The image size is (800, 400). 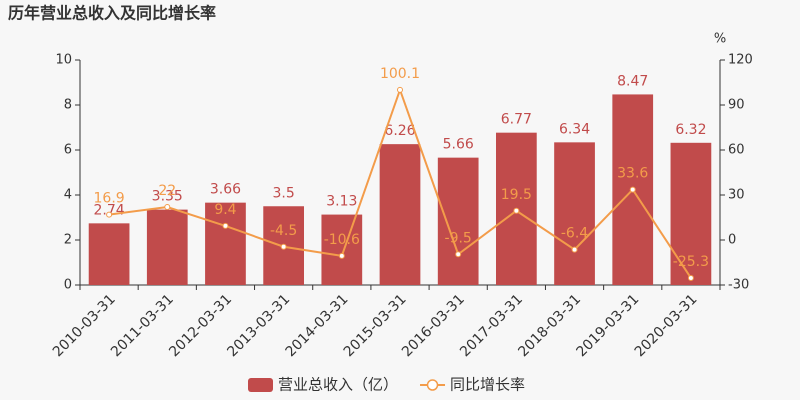 What do you see at coordinates (732, 240) in the screenshot?
I see `y2-tick-label: 0` at bounding box center [732, 240].